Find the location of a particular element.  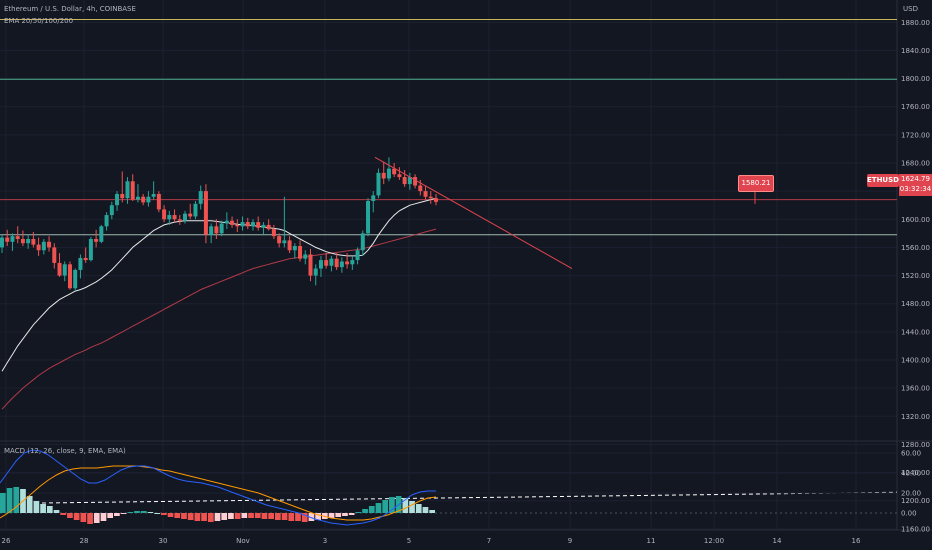

price-tick-label: 1360.00 is located at coordinates (915, 389).